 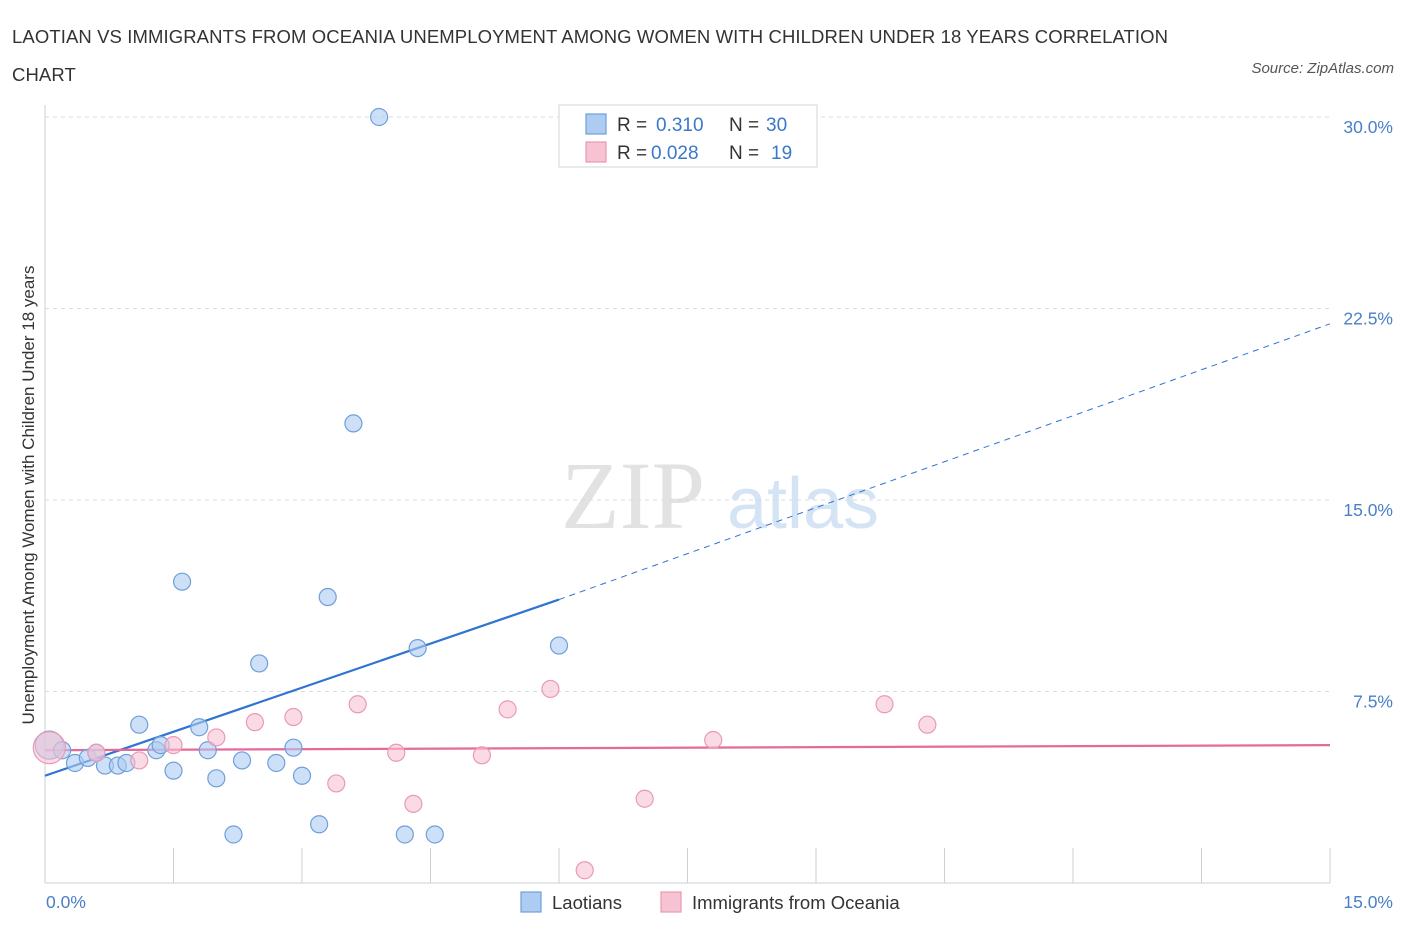 What do you see at coordinates (687, 748) in the screenshot?
I see `trend-line-oceania` at bounding box center [687, 748].